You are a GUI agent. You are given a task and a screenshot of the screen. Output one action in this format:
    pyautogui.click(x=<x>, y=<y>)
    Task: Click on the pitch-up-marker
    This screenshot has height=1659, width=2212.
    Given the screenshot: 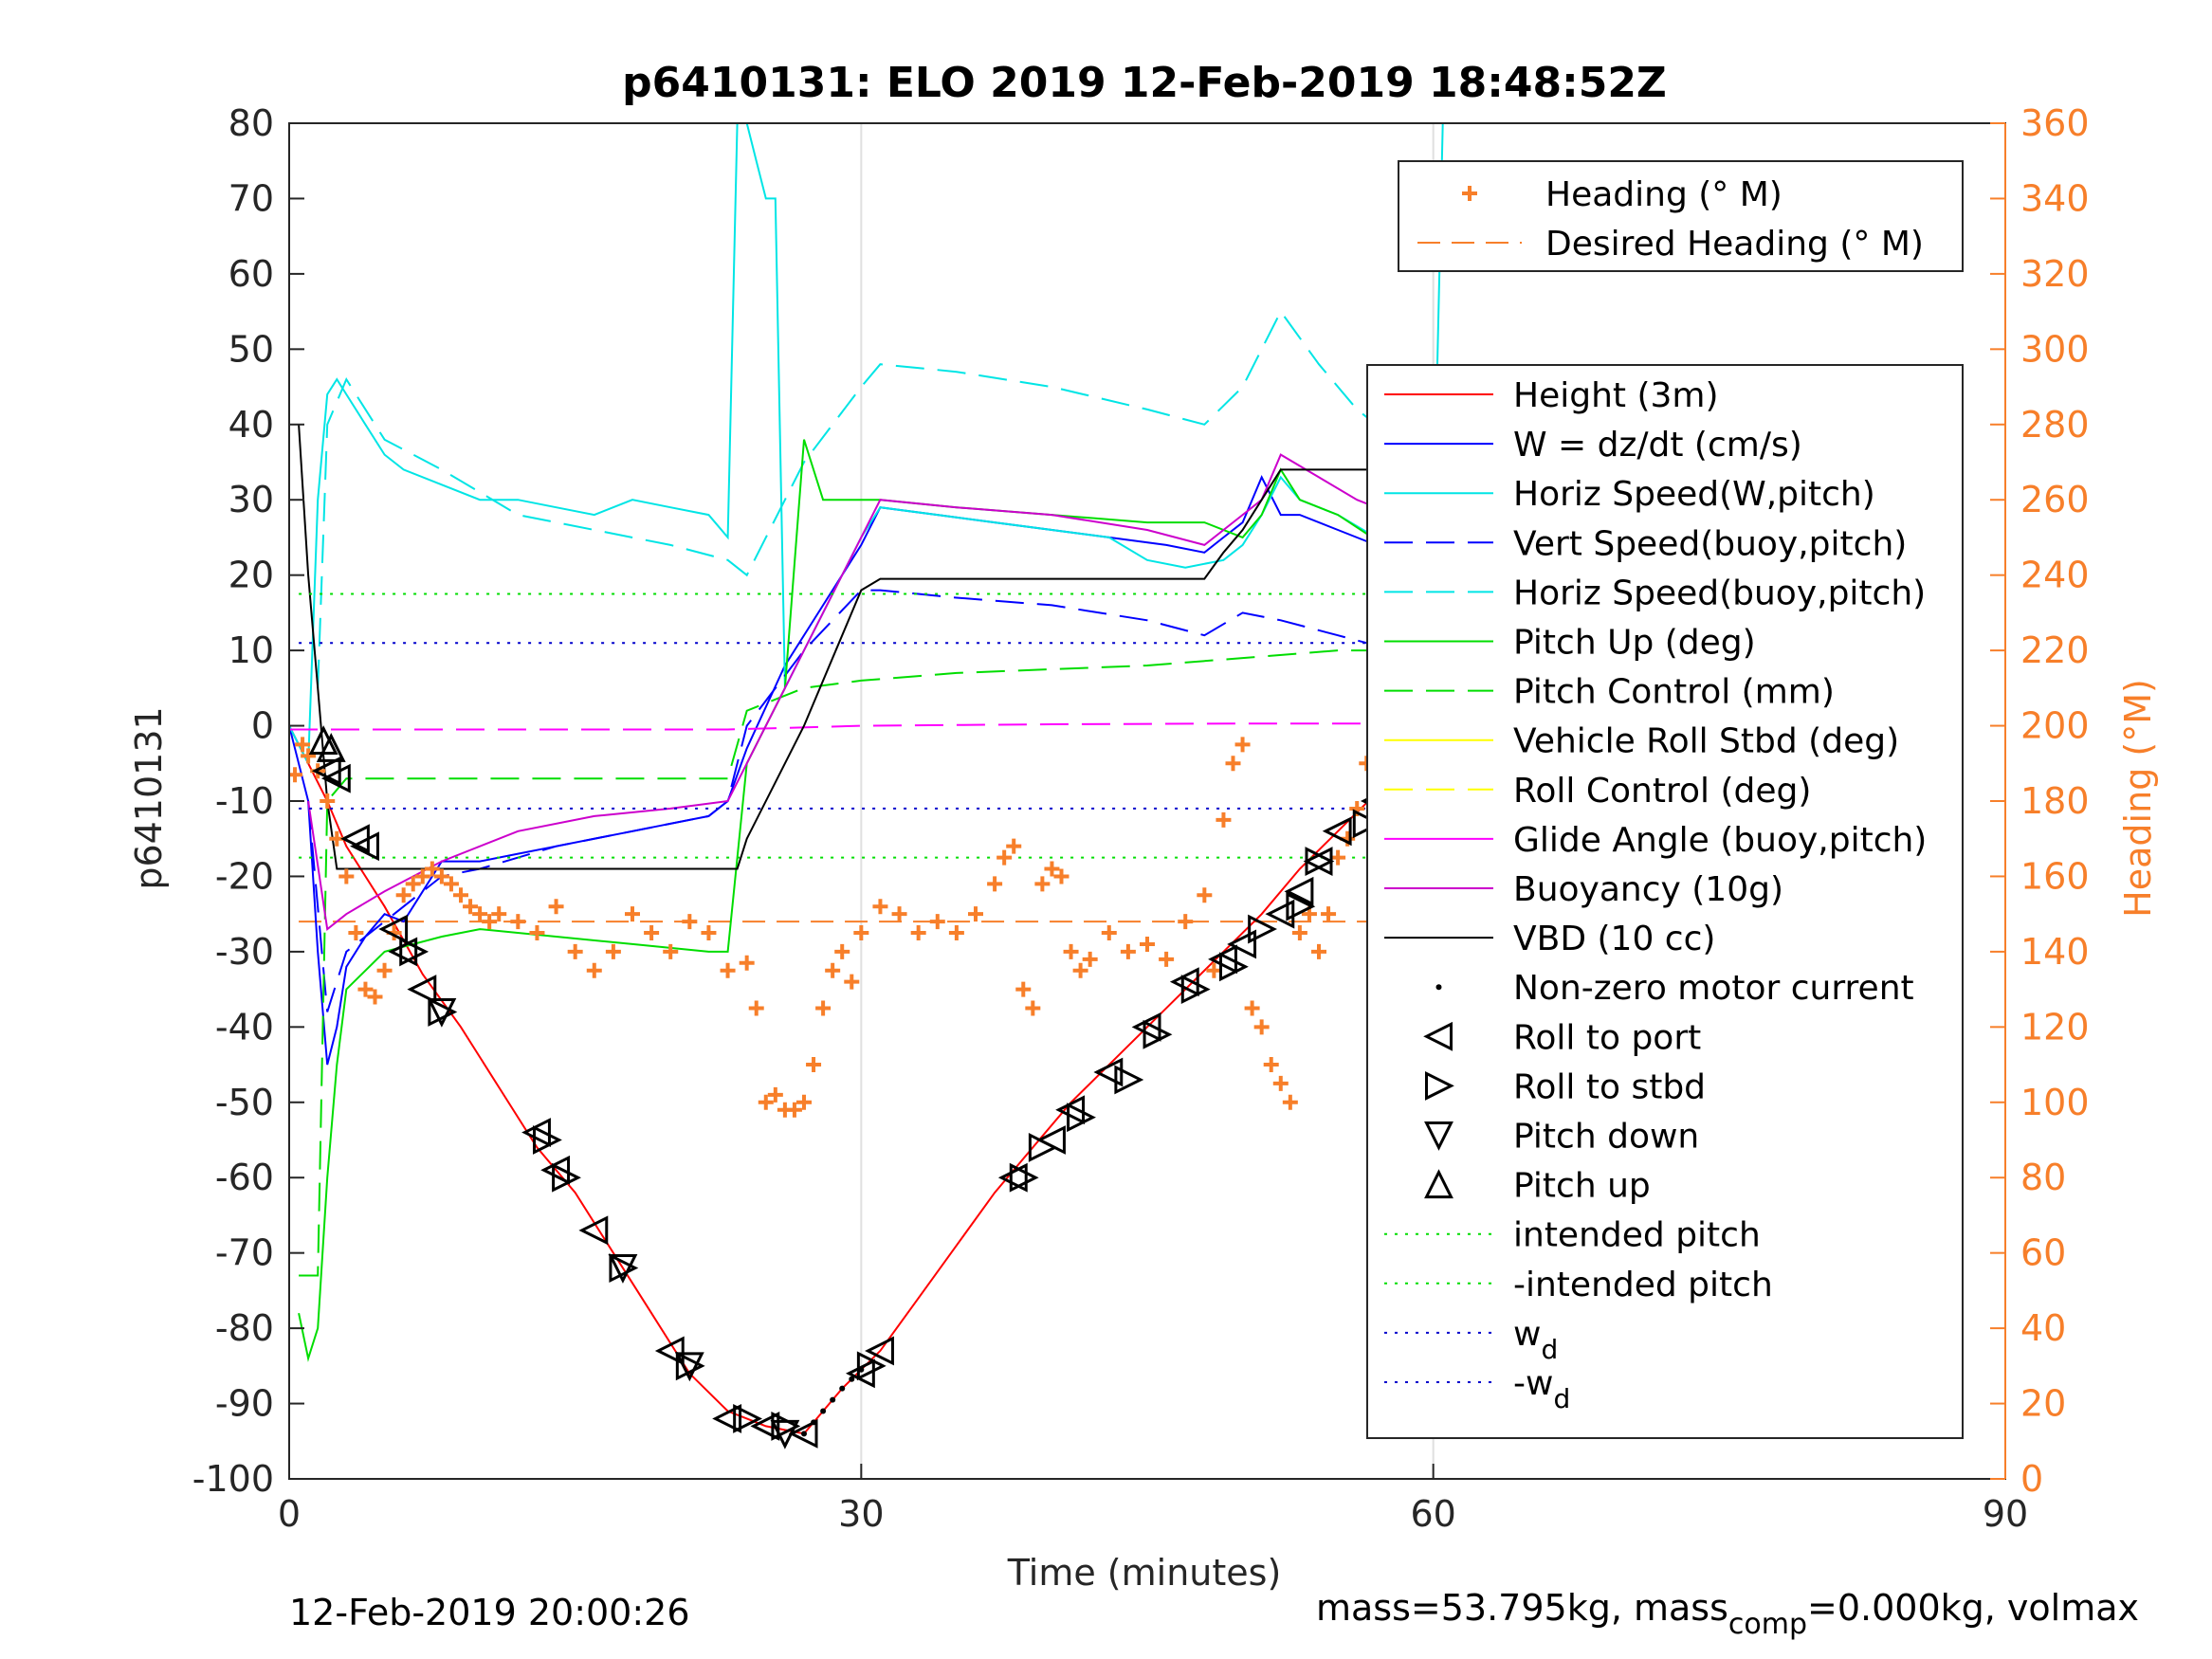 What is the action you would take?
    pyautogui.click(x=331, y=747)
    